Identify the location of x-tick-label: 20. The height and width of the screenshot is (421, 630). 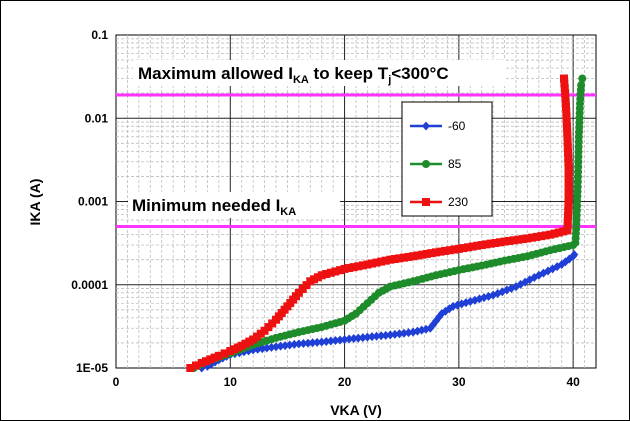
(345, 382).